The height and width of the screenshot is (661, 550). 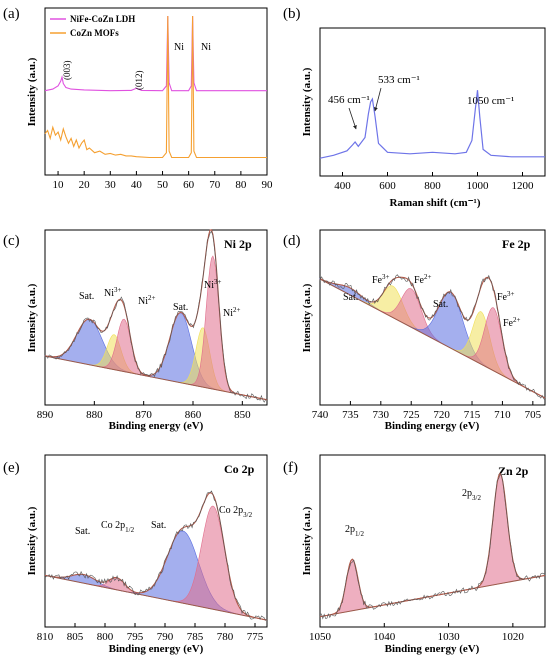 I want to click on panel-d-xtick-label: 740, so click(x=320, y=415).